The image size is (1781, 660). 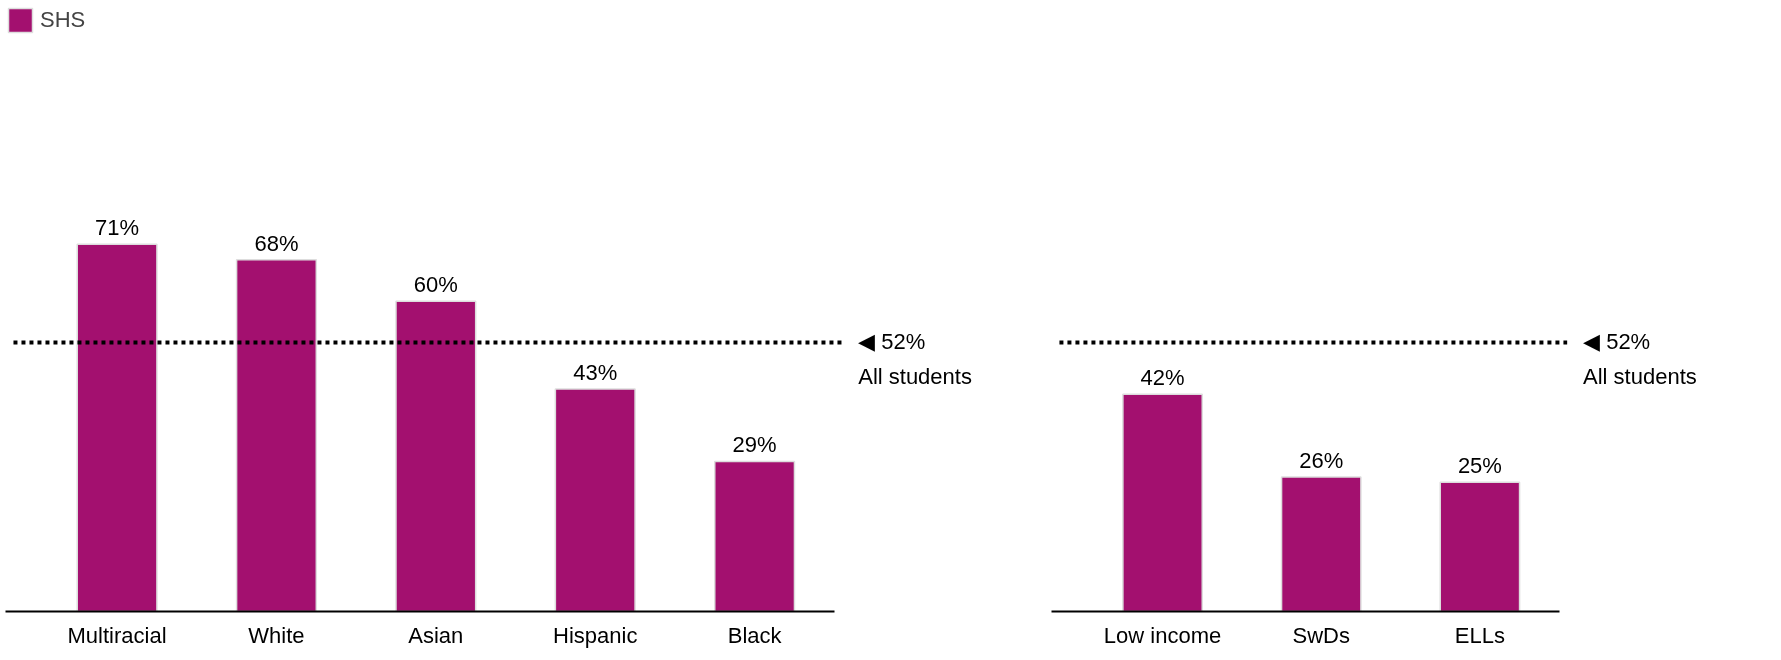 I want to click on x-tick-label: Multiracial, so click(x=117, y=635).